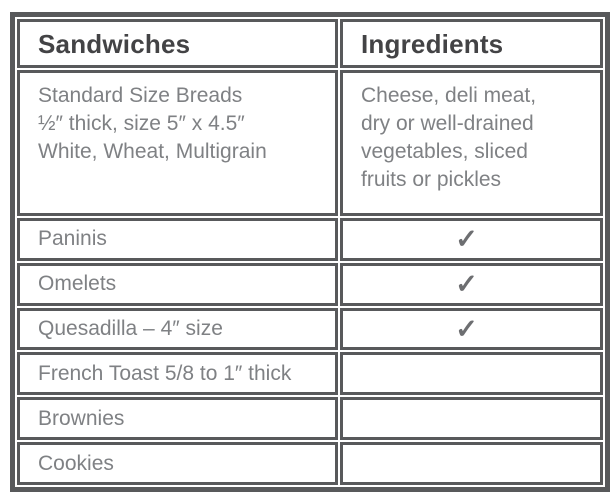 The height and width of the screenshot is (497, 615). What do you see at coordinates (114, 43) in the screenshot?
I see `sandwiches-header-label: Sandwiches` at bounding box center [114, 43].